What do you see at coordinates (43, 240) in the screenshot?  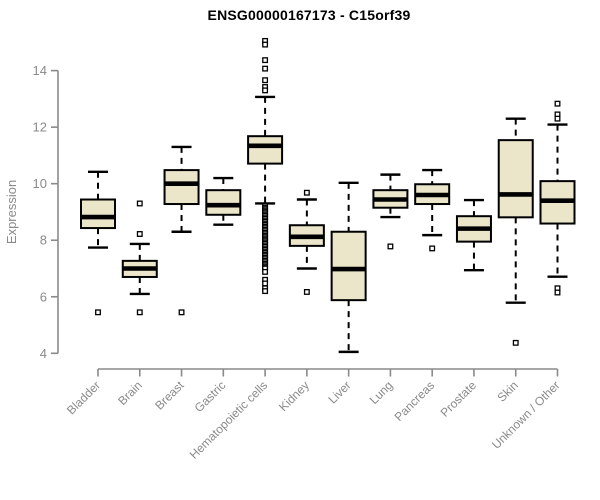 I see `y-tick-label: 8` at bounding box center [43, 240].